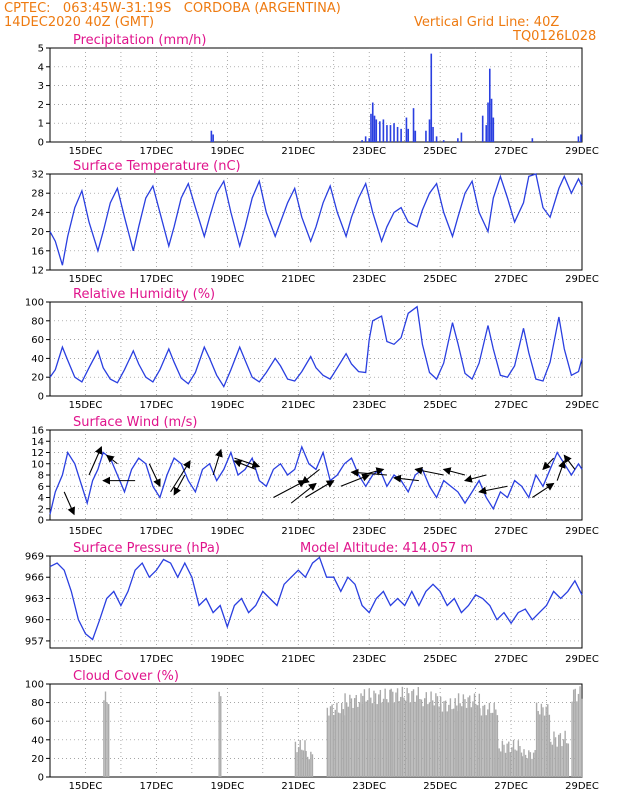  Describe the element at coordinates (582, 405) in the screenshot. I see `x-tick-label: 29DEC` at that location.